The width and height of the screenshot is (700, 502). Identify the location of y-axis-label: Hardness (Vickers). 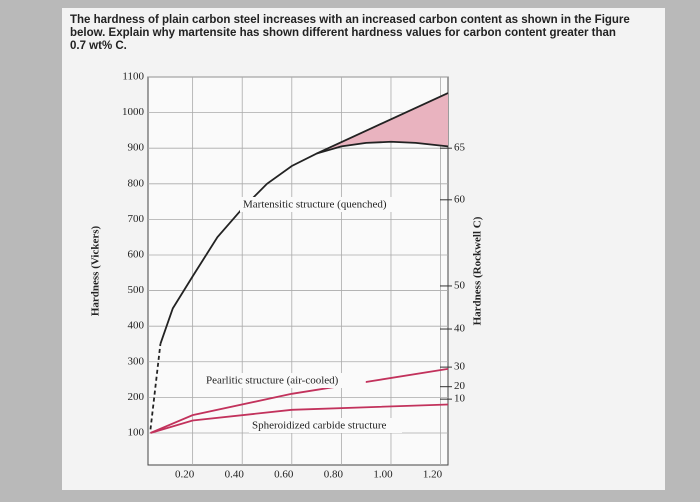
(96, 271).